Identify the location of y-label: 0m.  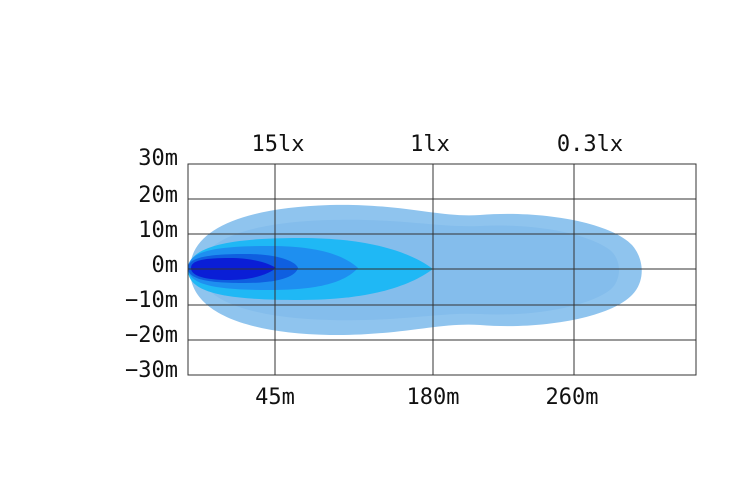
(165, 265).